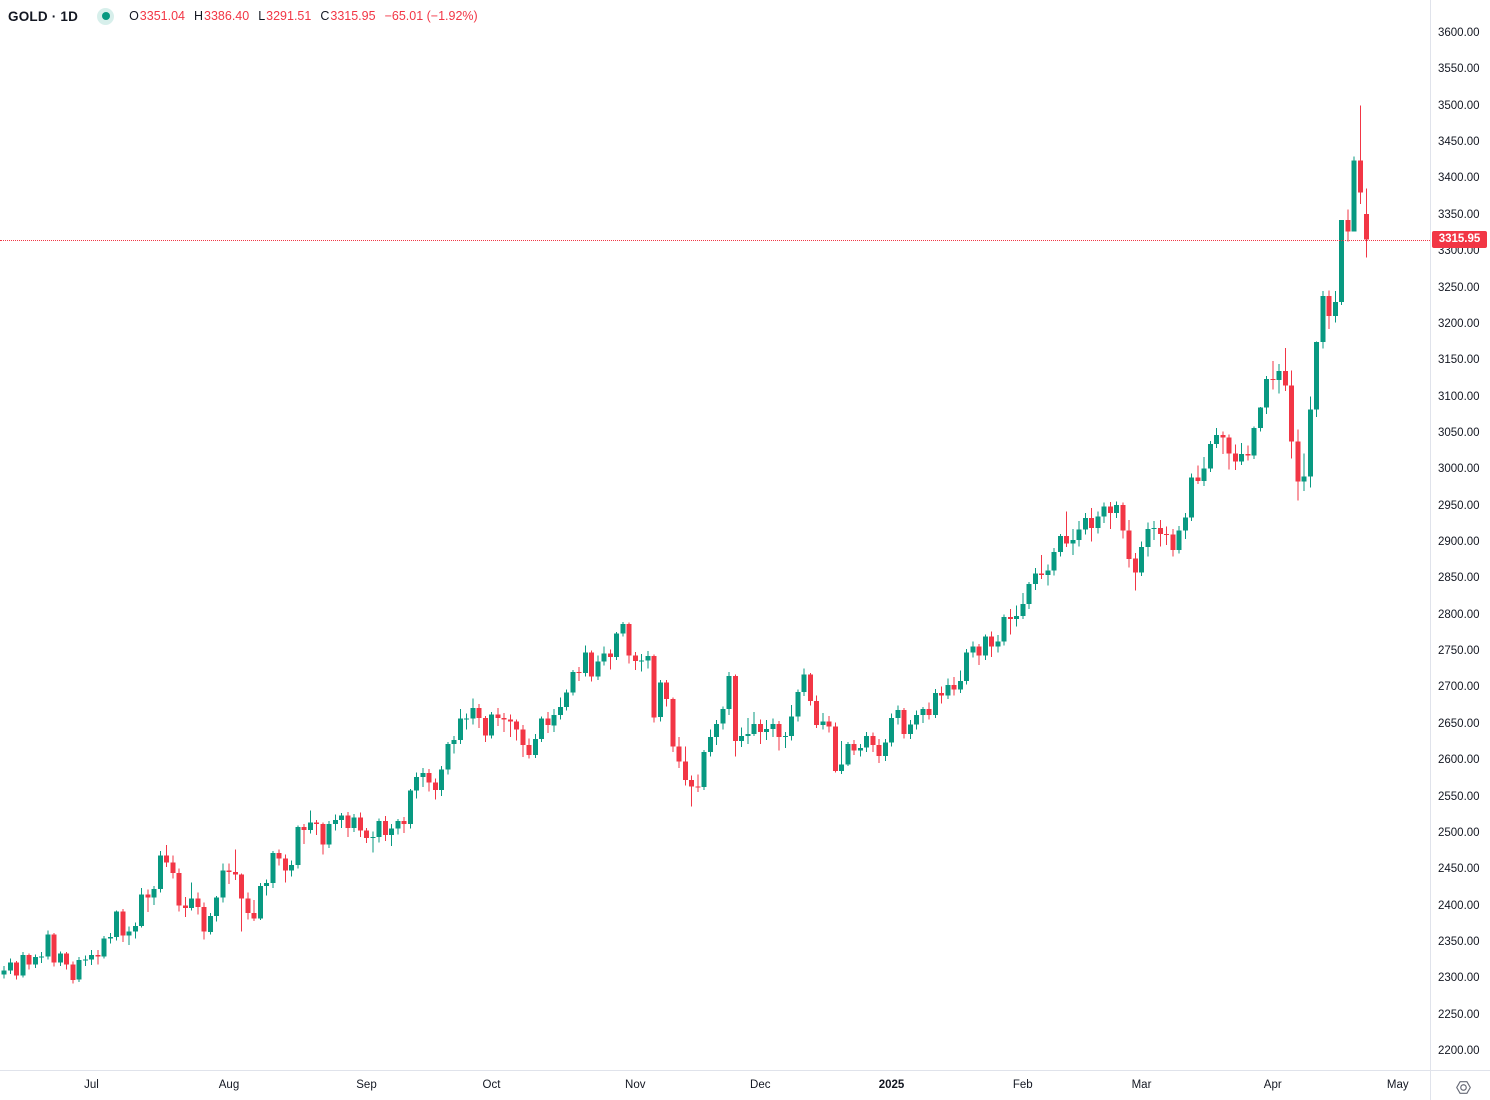 This screenshot has height=1100, width=1490. What do you see at coordinates (891, 1085) in the screenshot?
I see `time-tick: 2025` at bounding box center [891, 1085].